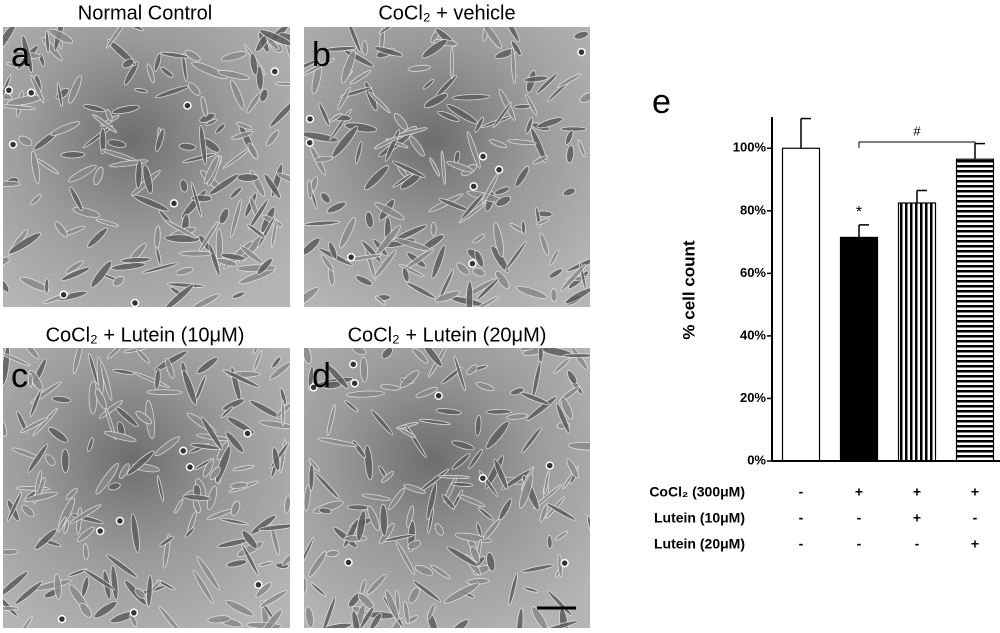 The image size is (1000, 633). What do you see at coordinates (661, 102) in the screenshot?
I see `panel-letter: e` at bounding box center [661, 102].